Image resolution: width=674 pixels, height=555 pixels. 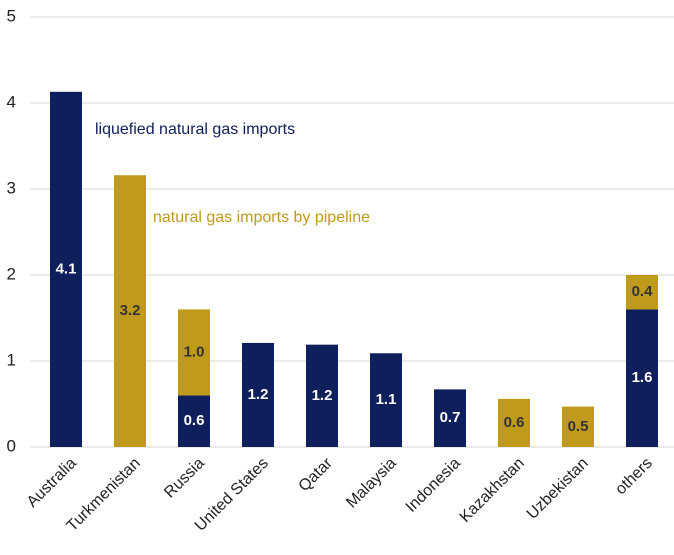 I want to click on x-tick-label: Australia, so click(x=52, y=483).